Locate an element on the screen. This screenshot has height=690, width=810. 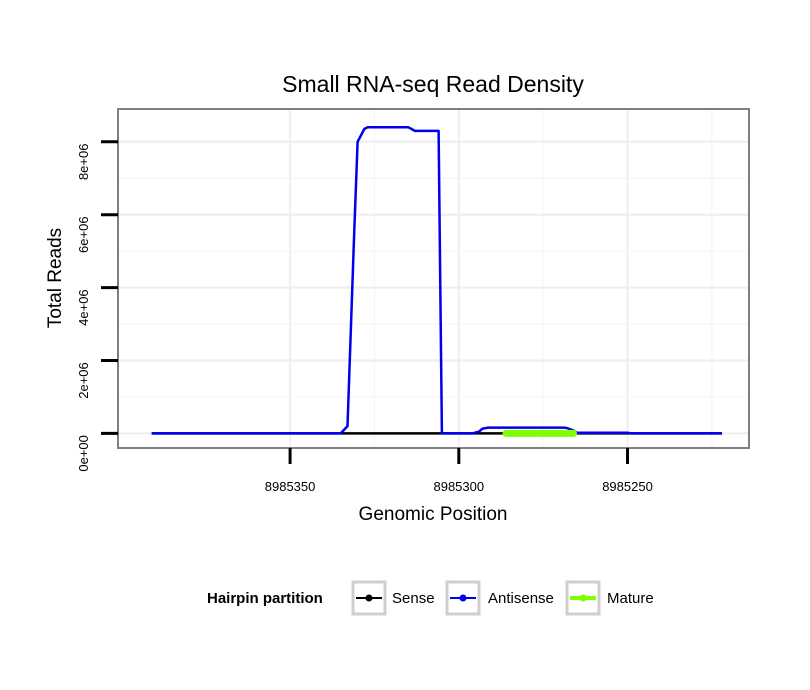
legend-item-mature: Mature is located at coordinates (609, 598).